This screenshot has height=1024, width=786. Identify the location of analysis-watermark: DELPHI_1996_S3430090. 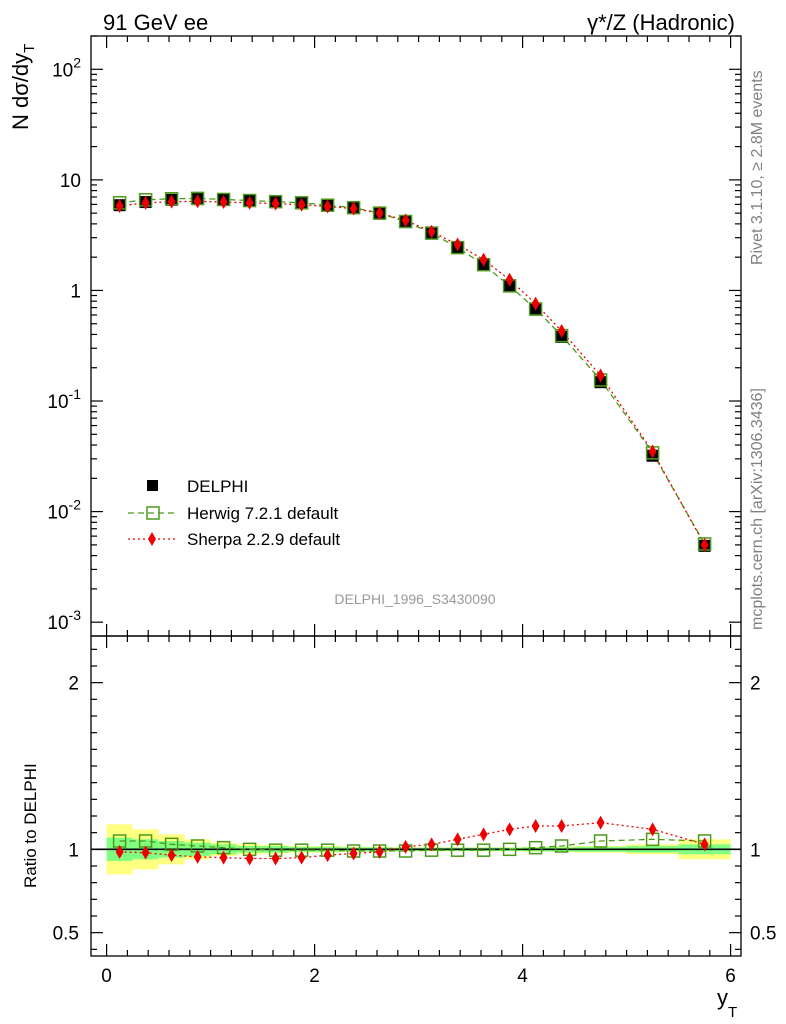
(414, 599).